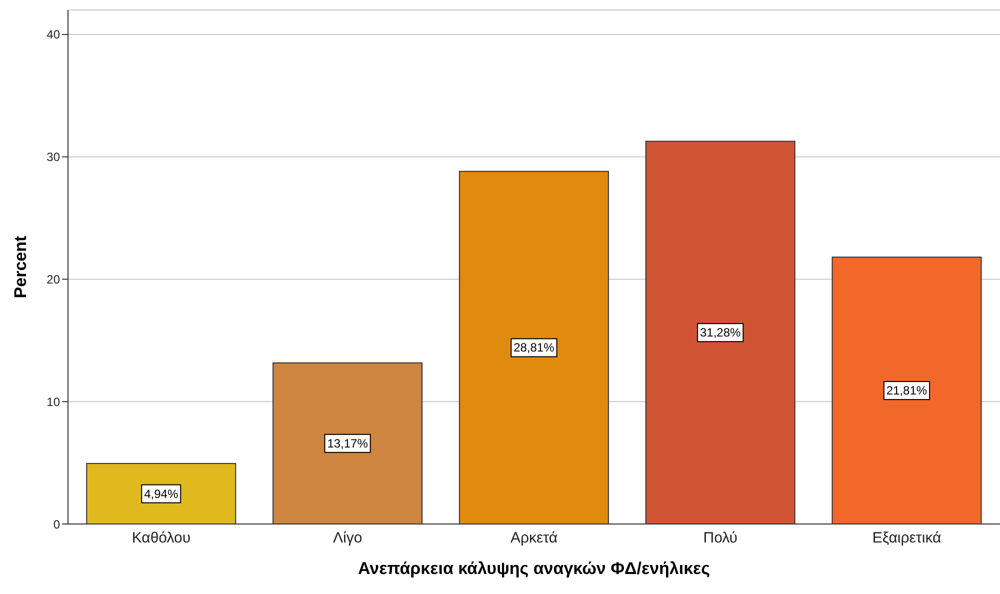  What do you see at coordinates (53, 279) in the screenshot?
I see `y-tick-label: 20` at bounding box center [53, 279].